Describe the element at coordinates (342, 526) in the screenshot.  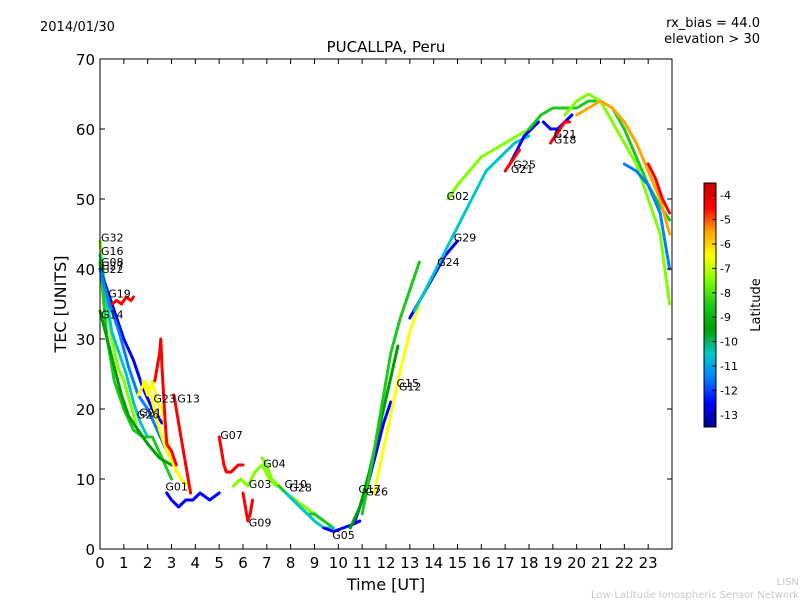
I see `series-g05-line` at that location.